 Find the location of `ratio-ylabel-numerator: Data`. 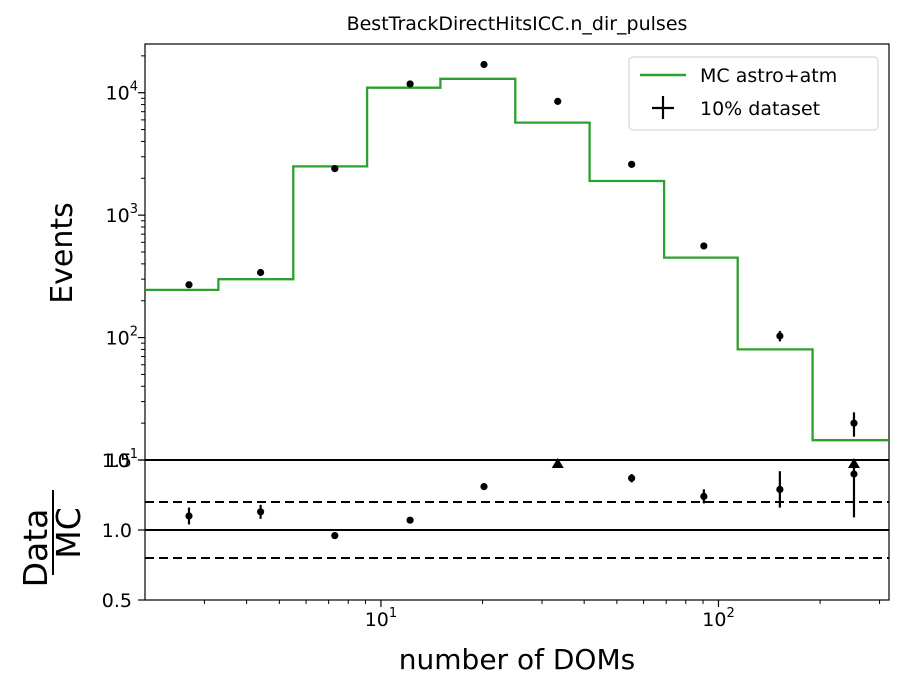

ratio-ylabel-numerator: Data is located at coordinates (35, 548).